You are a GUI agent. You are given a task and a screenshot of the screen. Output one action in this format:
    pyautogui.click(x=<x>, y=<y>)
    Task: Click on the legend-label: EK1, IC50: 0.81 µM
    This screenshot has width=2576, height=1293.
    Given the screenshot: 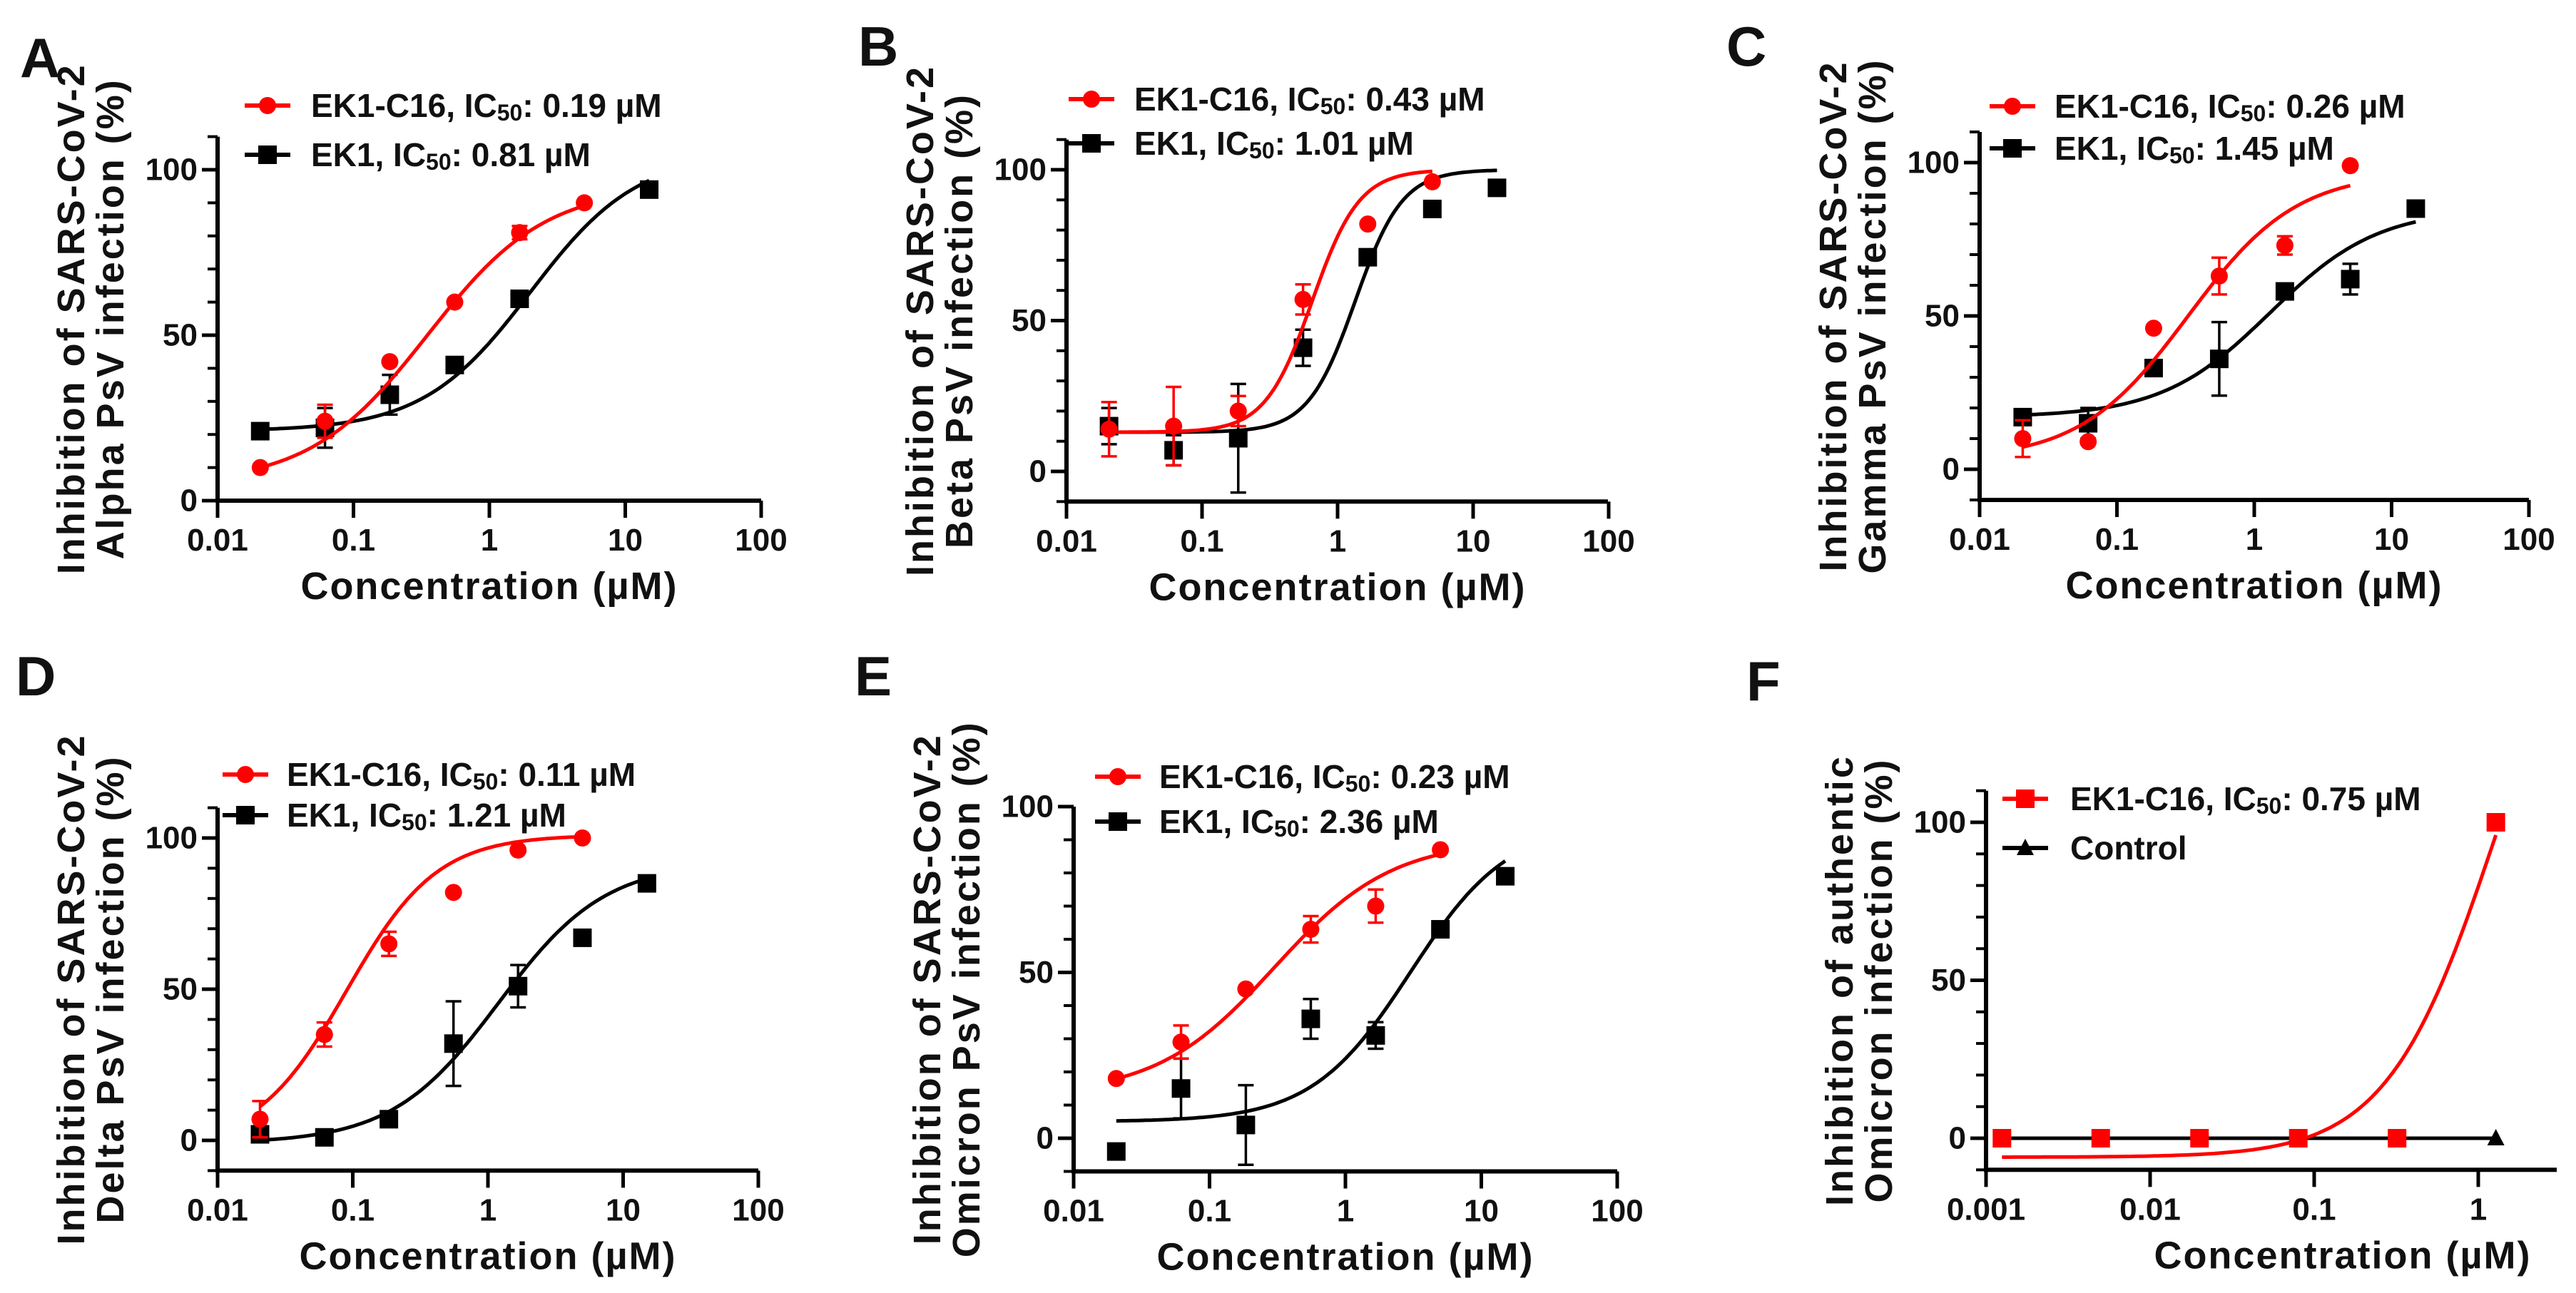 What is the action you would take?
    pyautogui.click(x=451, y=155)
    